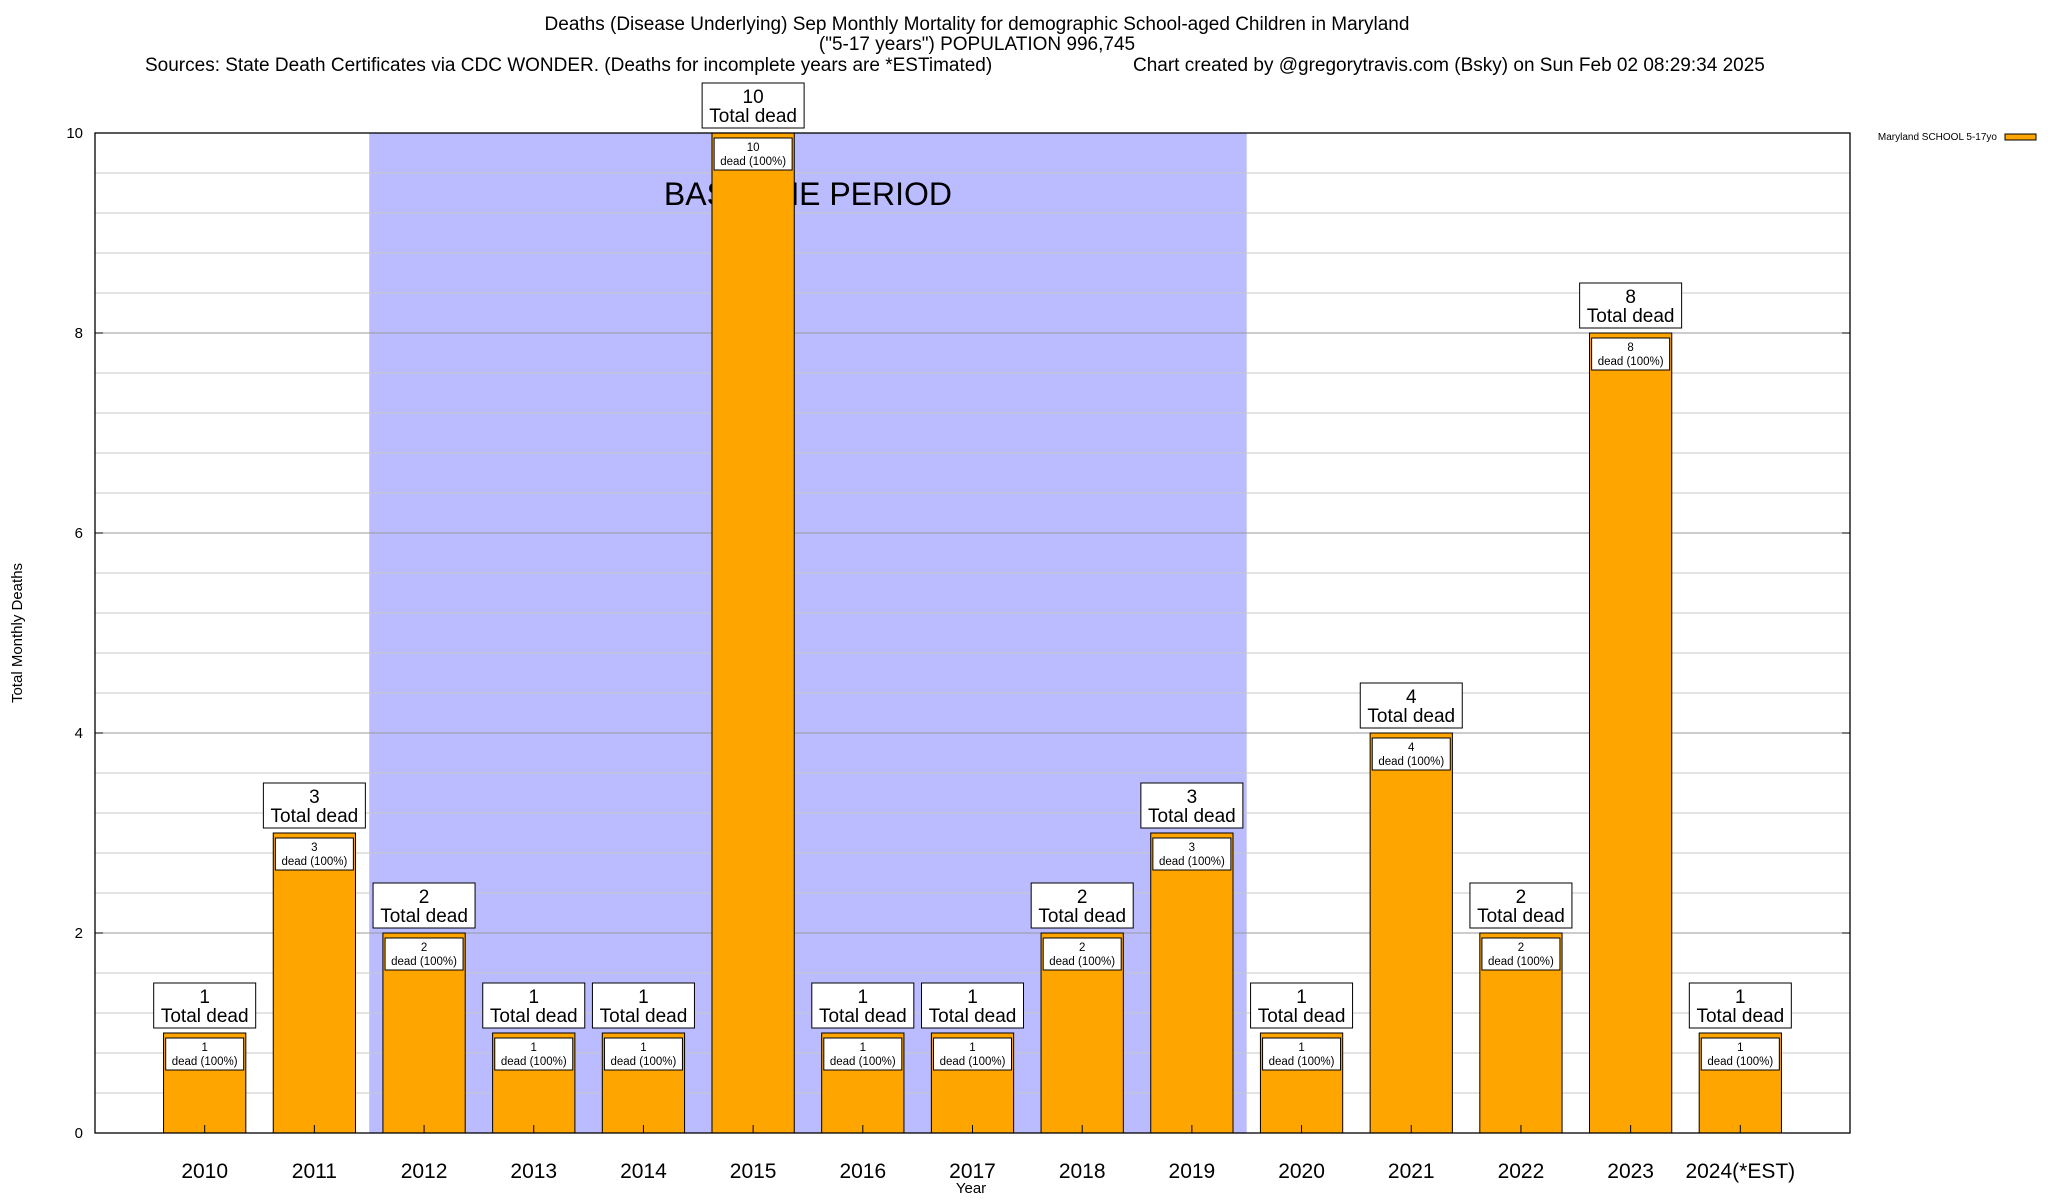 This screenshot has width=2048, height=1200. What do you see at coordinates (79, 733) in the screenshot?
I see `y-tick-label: 4` at bounding box center [79, 733].